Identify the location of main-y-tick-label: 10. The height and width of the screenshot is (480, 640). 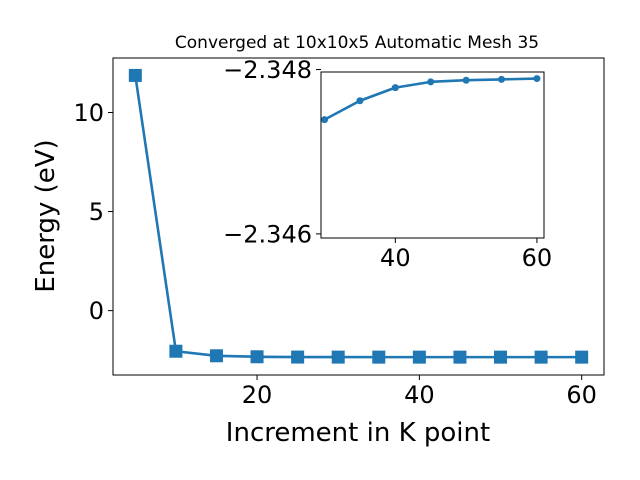
(88, 113).